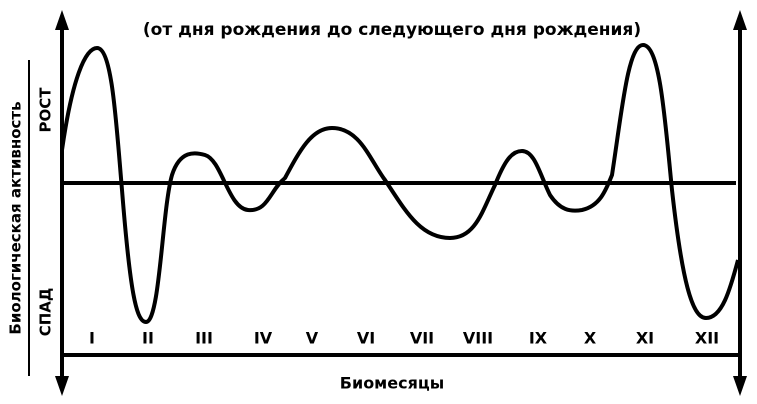 The image size is (757, 404). What do you see at coordinates (263, 338) in the screenshot?
I see `month-label: IV` at bounding box center [263, 338].